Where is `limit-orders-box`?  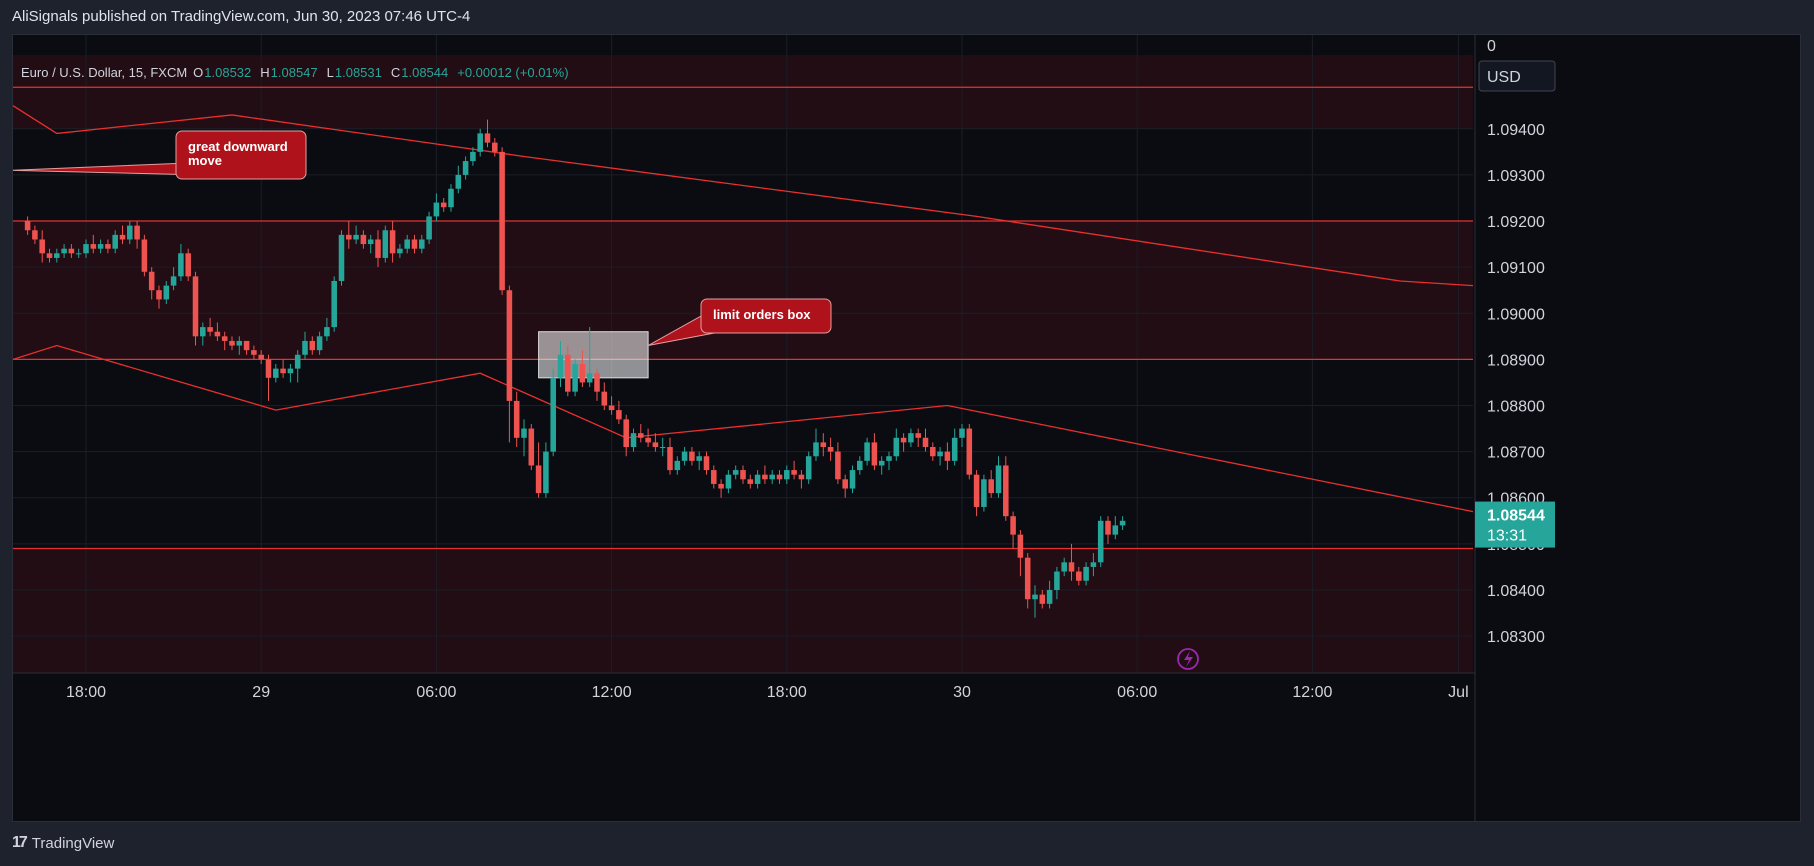 limit-orders-box is located at coordinates (593, 355).